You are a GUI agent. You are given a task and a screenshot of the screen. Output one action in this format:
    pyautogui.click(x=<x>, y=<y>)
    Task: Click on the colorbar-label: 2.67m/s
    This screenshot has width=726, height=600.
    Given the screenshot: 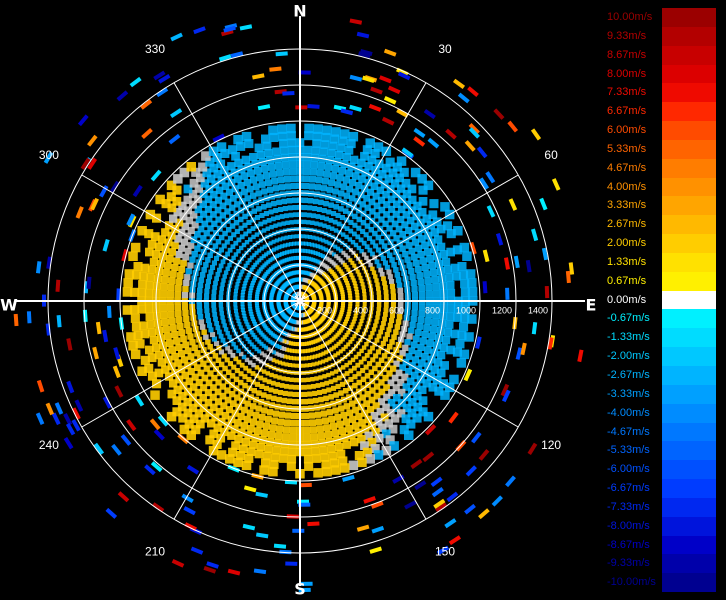 What is the action you would take?
    pyautogui.click(x=627, y=224)
    